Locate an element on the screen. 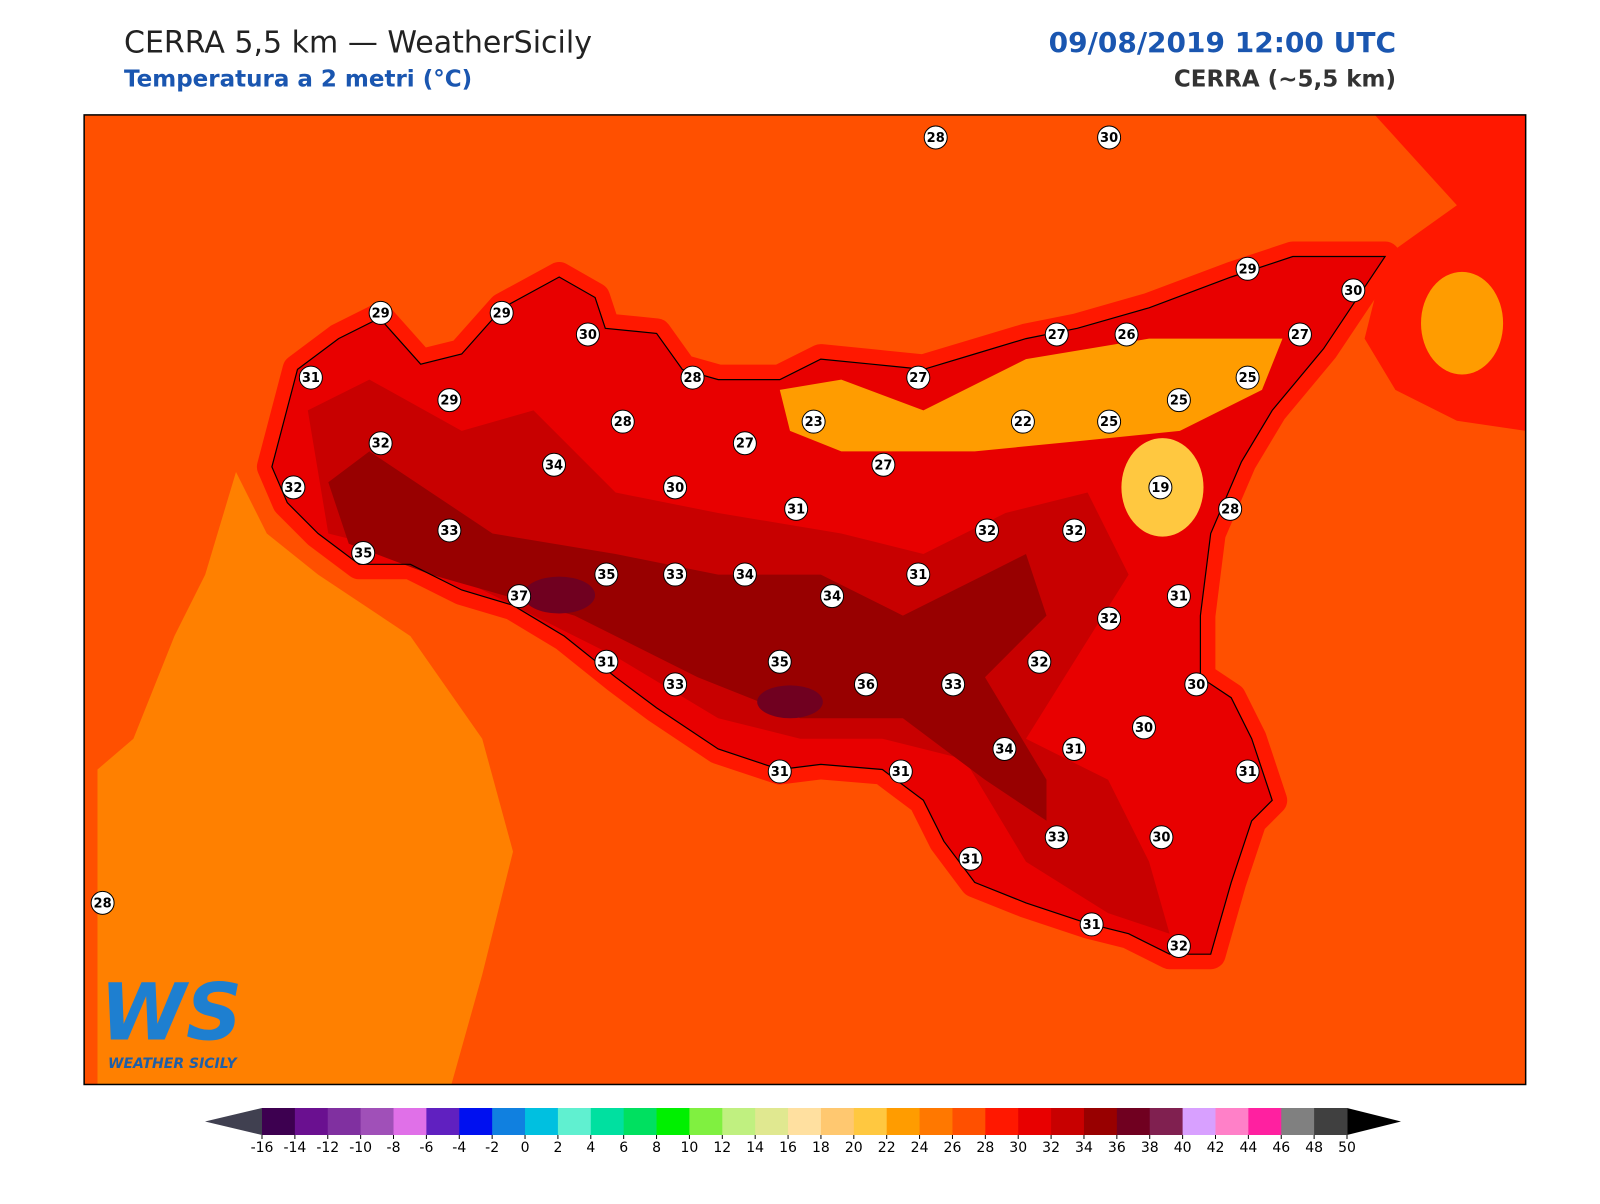 The width and height of the screenshot is (1600, 1204). colorbar-tick-label: -8 is located at coordinates (394, 1148).